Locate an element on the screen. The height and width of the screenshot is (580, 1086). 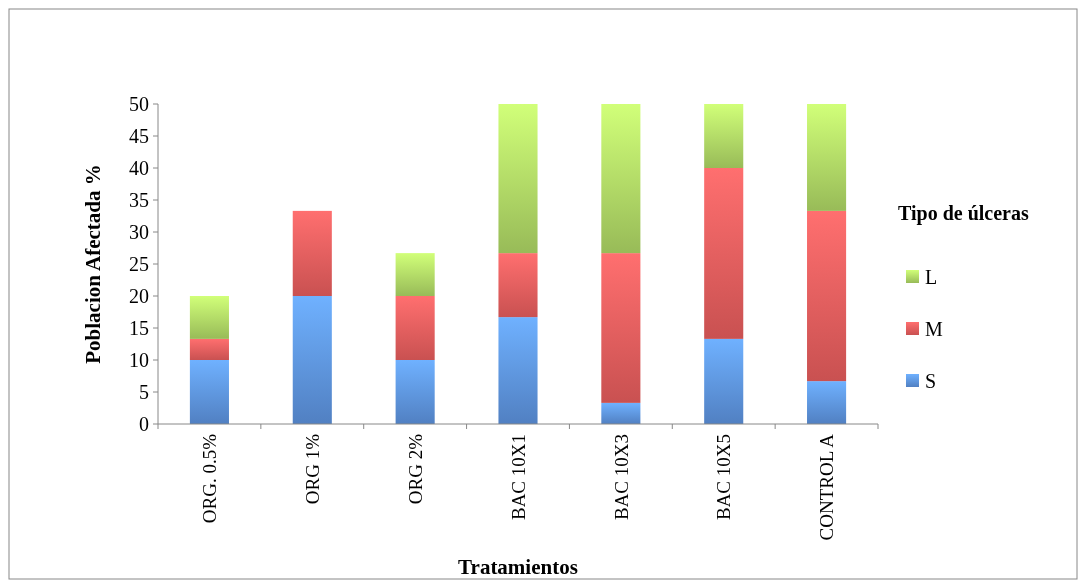
legend-title: Tipo de úlceras is located at coordinates (963, 213).